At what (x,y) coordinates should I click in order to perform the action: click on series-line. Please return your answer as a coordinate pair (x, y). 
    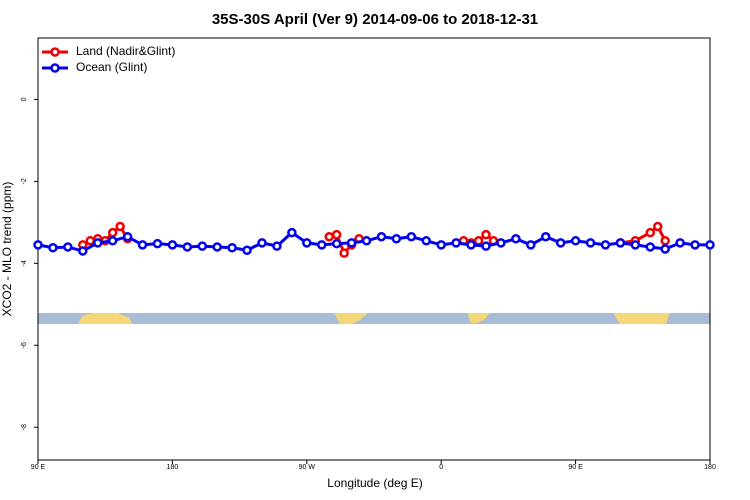
    Looking at the image, I should click on (373, 241).